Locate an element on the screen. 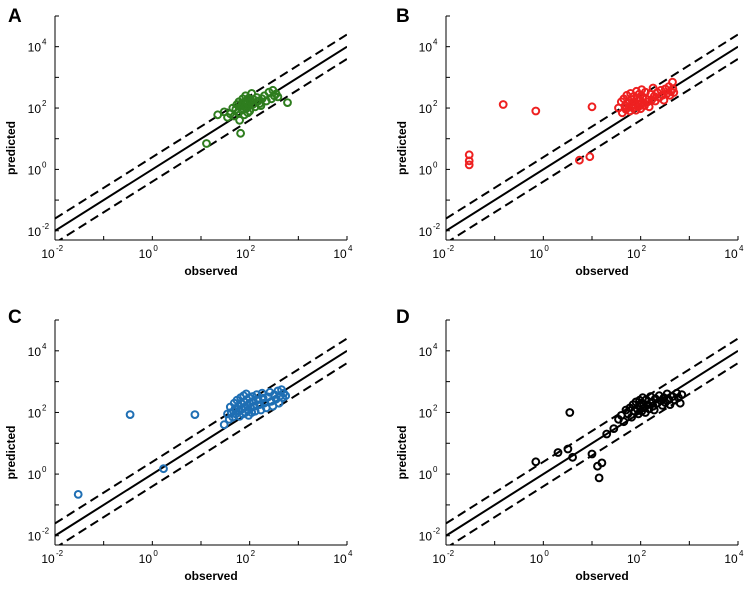 The height and width of the screenshot is (589, 754). panel-label: D is located at coordinates (403, 317).